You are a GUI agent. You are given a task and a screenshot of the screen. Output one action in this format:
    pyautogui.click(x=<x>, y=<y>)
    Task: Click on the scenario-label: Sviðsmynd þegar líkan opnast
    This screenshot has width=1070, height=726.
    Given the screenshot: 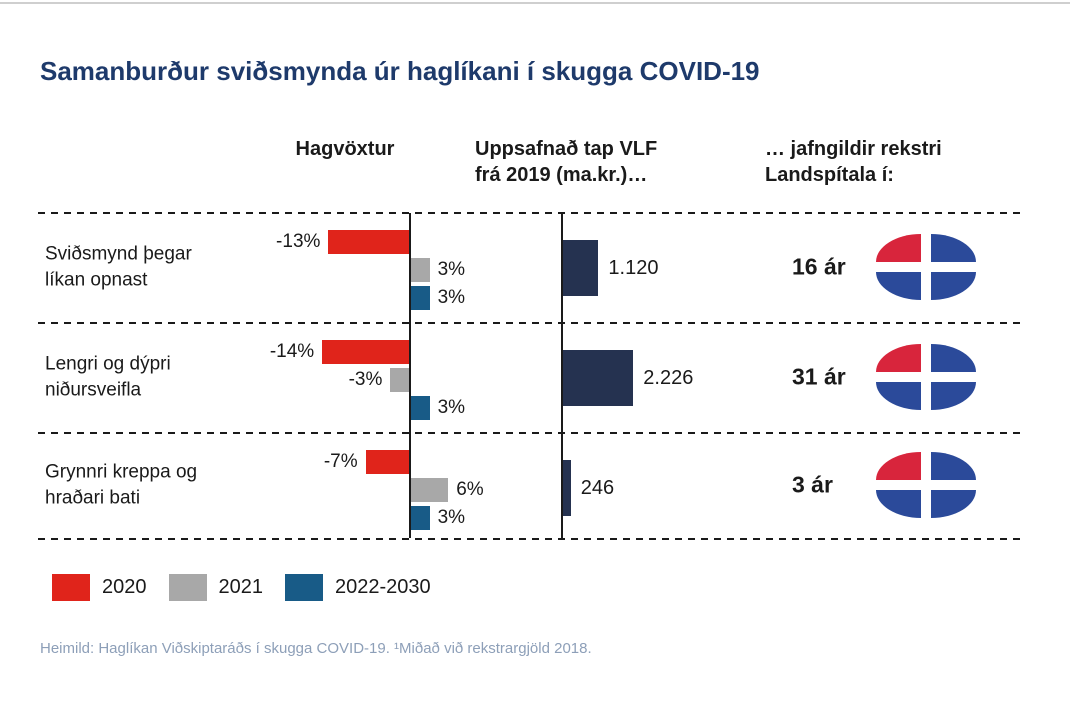 What is the action you would take?
    pyautogui.click(x=118, y=266)
    